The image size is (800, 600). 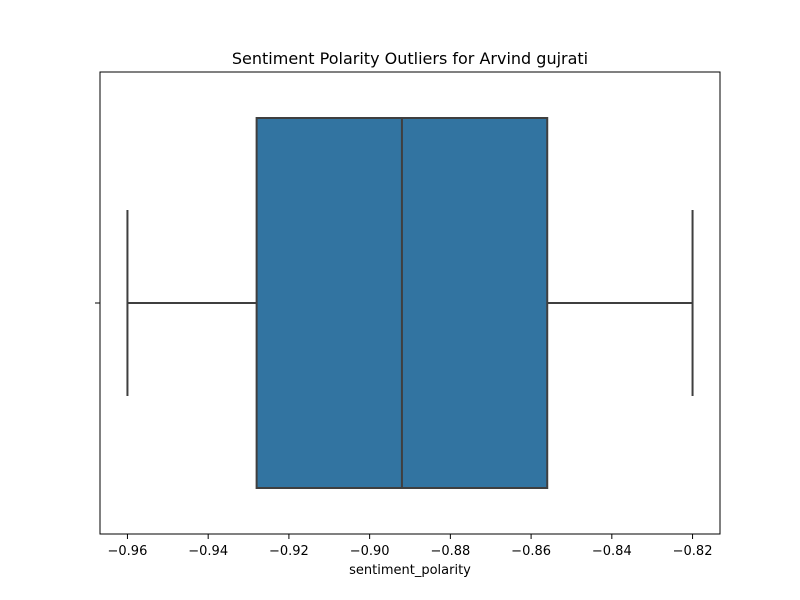 What do you see at coordinates (410, 546) in the screenshot?
I see `x-axis-ticks: −0.96 −0.94 −0.92 −0.90 −0.88 −0.86 −0.84 −0.82` at bounding box center [410, 546].